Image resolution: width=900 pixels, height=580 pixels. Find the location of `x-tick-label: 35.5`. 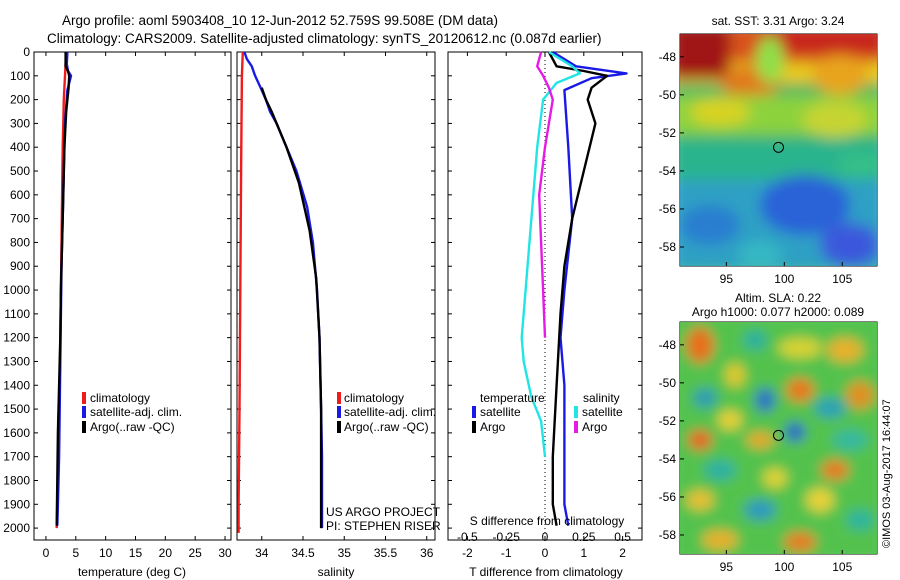

x-tick-label: 35.5 is located at coordinates (386, 553).